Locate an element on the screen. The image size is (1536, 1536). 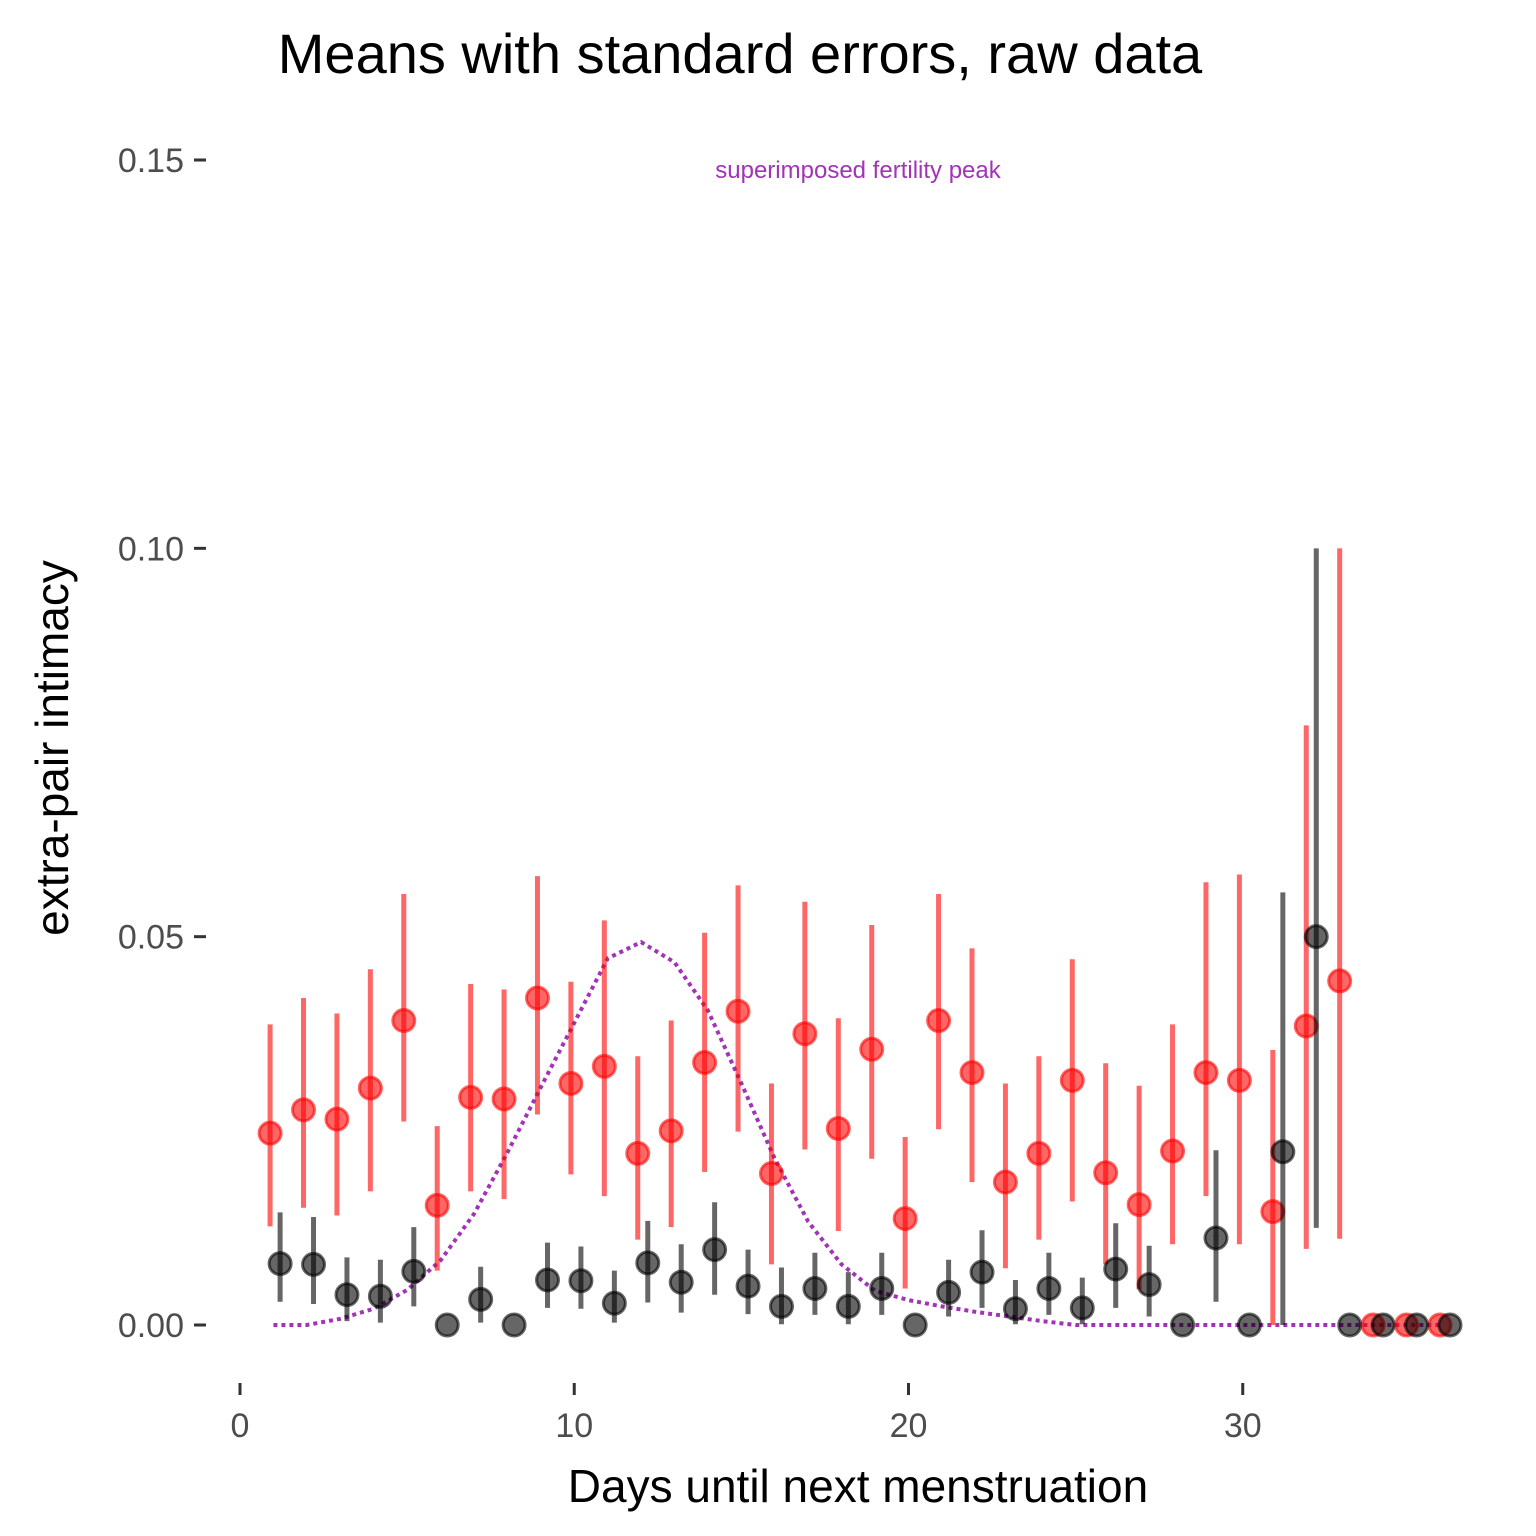
x-tick-label: 10 is located at coordinates (574, 1426).